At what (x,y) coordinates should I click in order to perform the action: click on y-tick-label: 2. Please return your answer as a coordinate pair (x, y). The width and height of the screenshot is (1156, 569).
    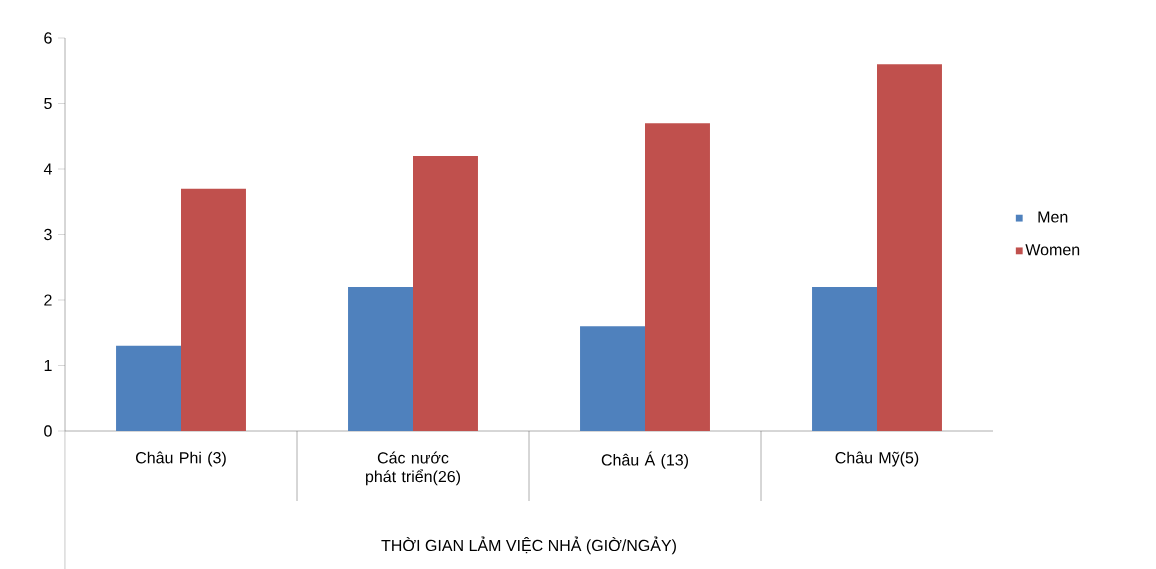
    Looking at the image, I should click on (48, 300).